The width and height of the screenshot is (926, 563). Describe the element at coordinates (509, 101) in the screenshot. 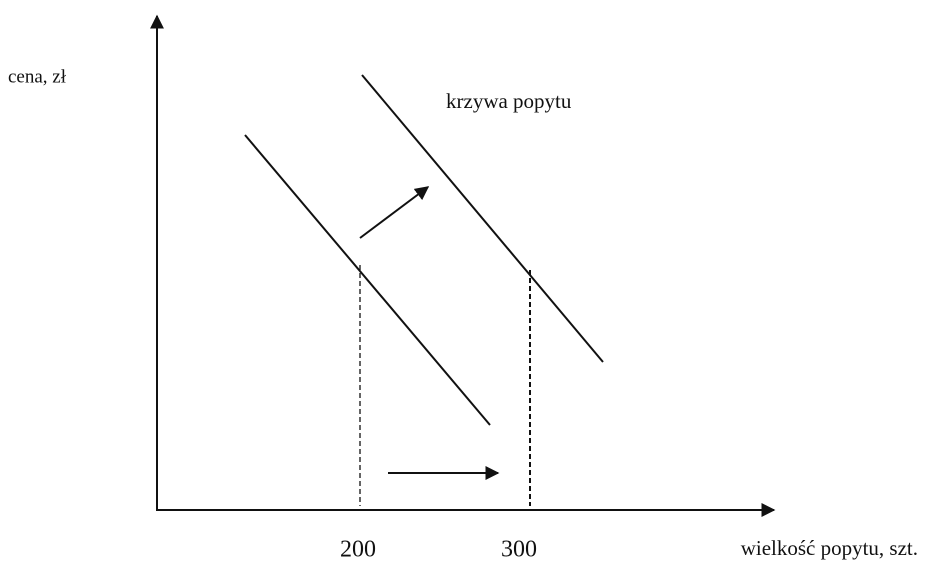

I see `curve-label: krzywa popytu` at that location.